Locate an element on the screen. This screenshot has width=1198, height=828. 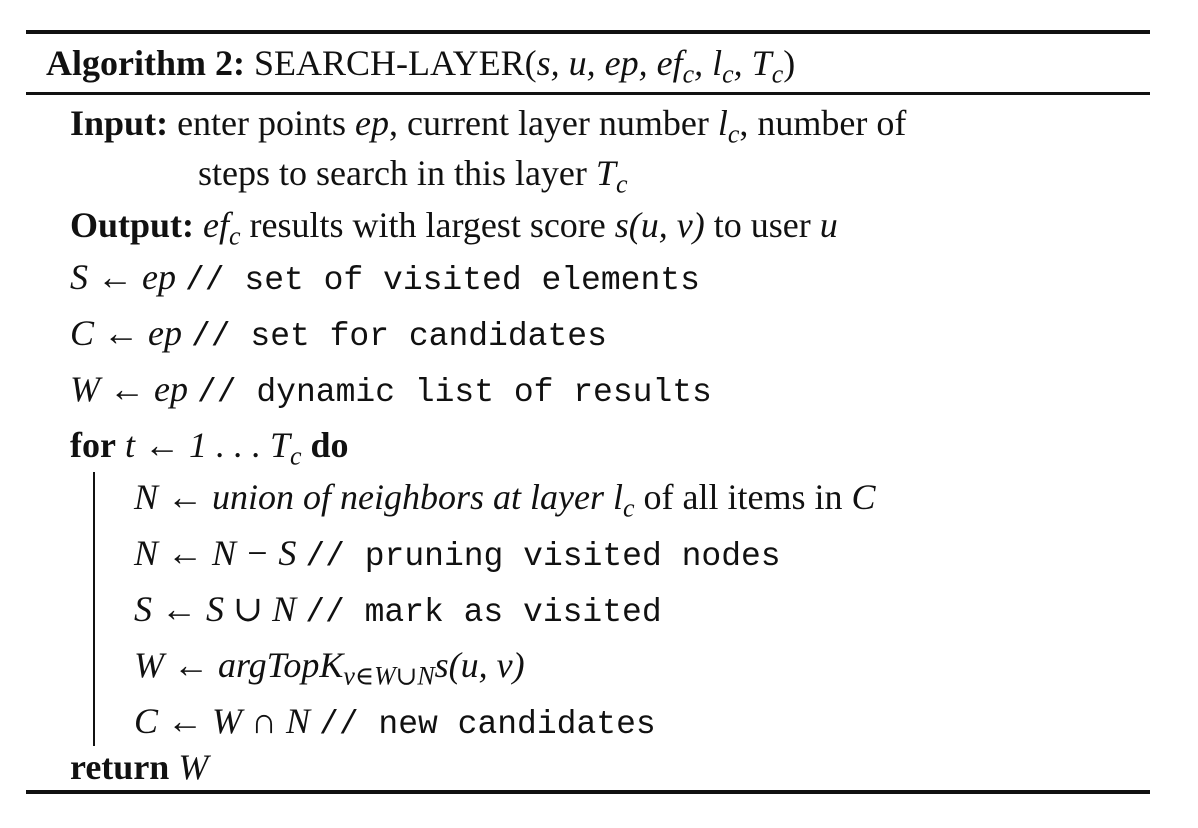
code-comment: // new candidates is located at coordinates (487, 724).